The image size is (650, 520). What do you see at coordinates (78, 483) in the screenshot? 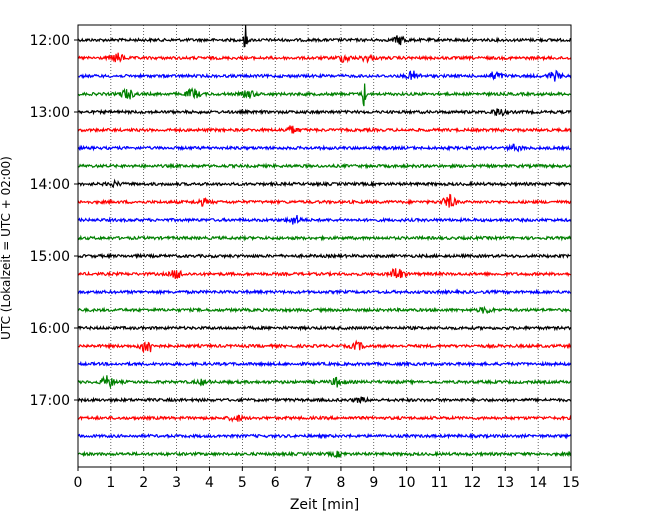
I see `x-tick-label: 0` at bounding box center [78, 483].